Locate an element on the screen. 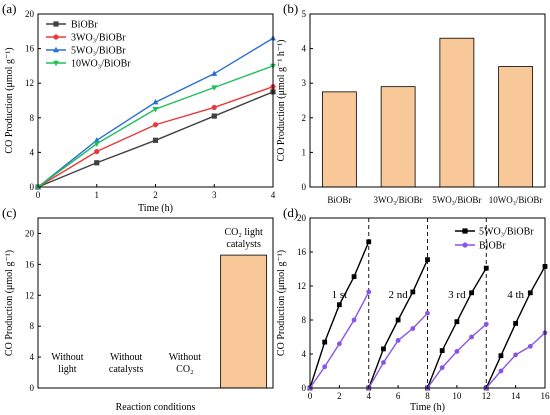 This screenshot has height=415, width=550. x-tick-label: 12 is located at coordinates (486, 396).